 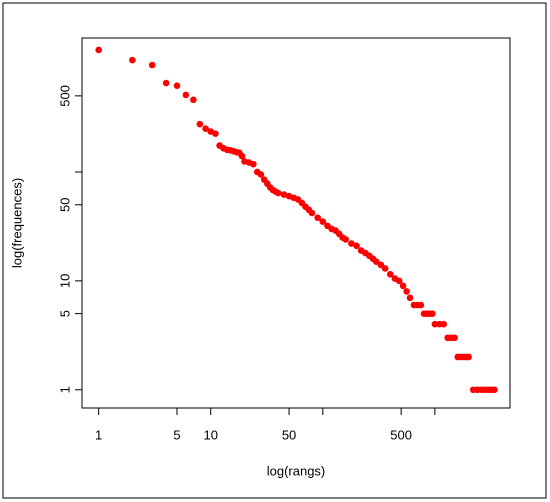 What do you see at coordinates (98, 434) in the screenshot?
I see `x-tick-label: 1` at bounding box center [98, 434].